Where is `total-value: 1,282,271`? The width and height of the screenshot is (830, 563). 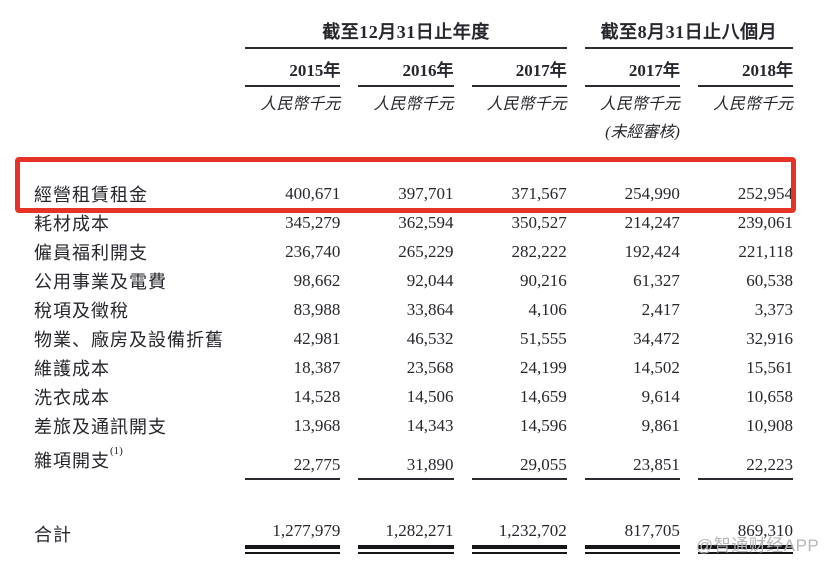
total-value: 1,282,271 is located at coordinates (419, 530).